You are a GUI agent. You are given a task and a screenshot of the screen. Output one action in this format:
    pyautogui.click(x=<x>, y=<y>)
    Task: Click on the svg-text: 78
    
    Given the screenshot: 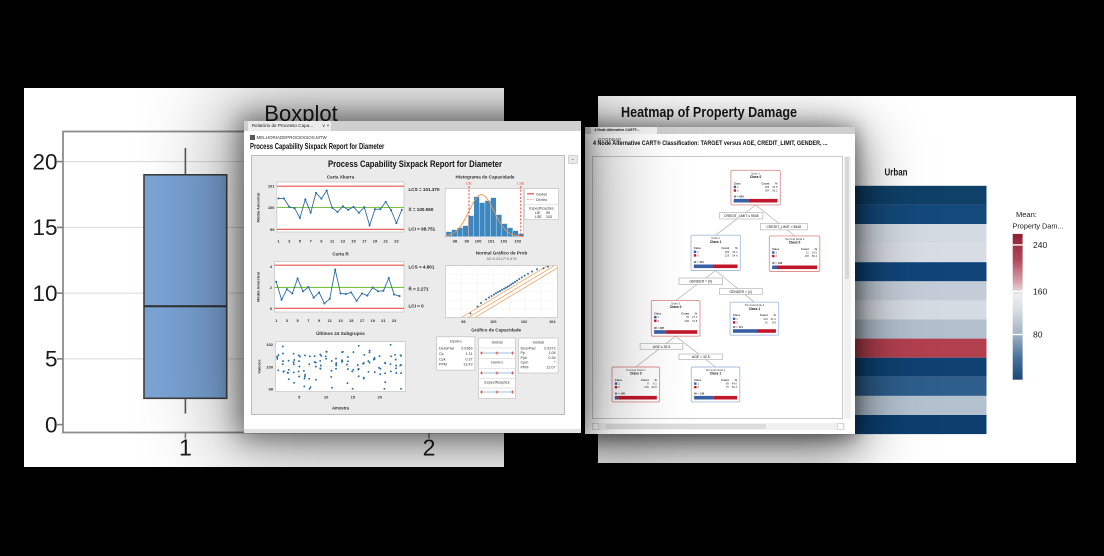 What is the action you would take?
    pyautogui.click(x=687, y=317)
    